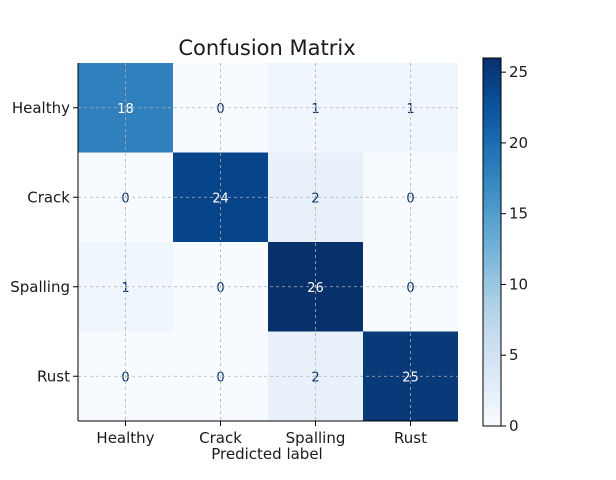  Describe the element at coordinates (518, 284) in the screenshot. I see `colorbar-tick-label: 10` at that location.